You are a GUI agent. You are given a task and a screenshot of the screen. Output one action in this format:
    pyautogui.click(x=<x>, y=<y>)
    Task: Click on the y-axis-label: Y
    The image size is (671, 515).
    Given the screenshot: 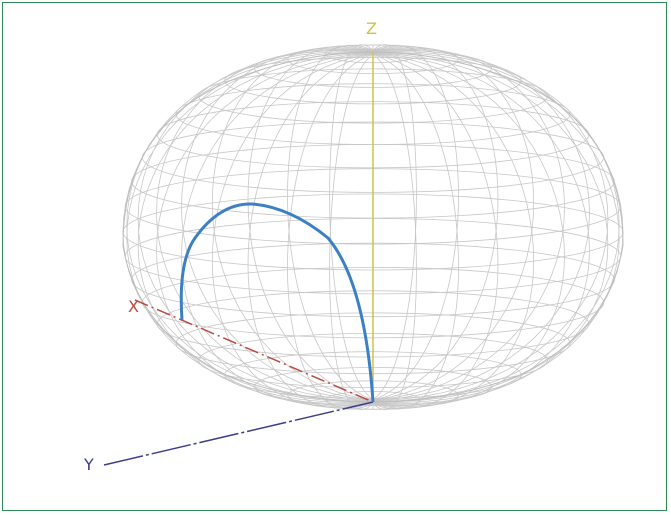 What is the action you would take?
    pyautogui.click(x=88, y=464)
    